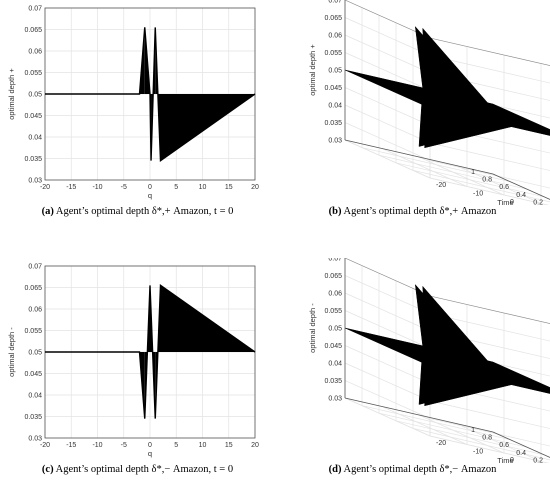 Image resolution: width=550 pixels, height=480 pixels. What do you see at coordinates (71, 445) in the screenshot?
I see `x-tick-label: -15` at bounding box center [71, 445].